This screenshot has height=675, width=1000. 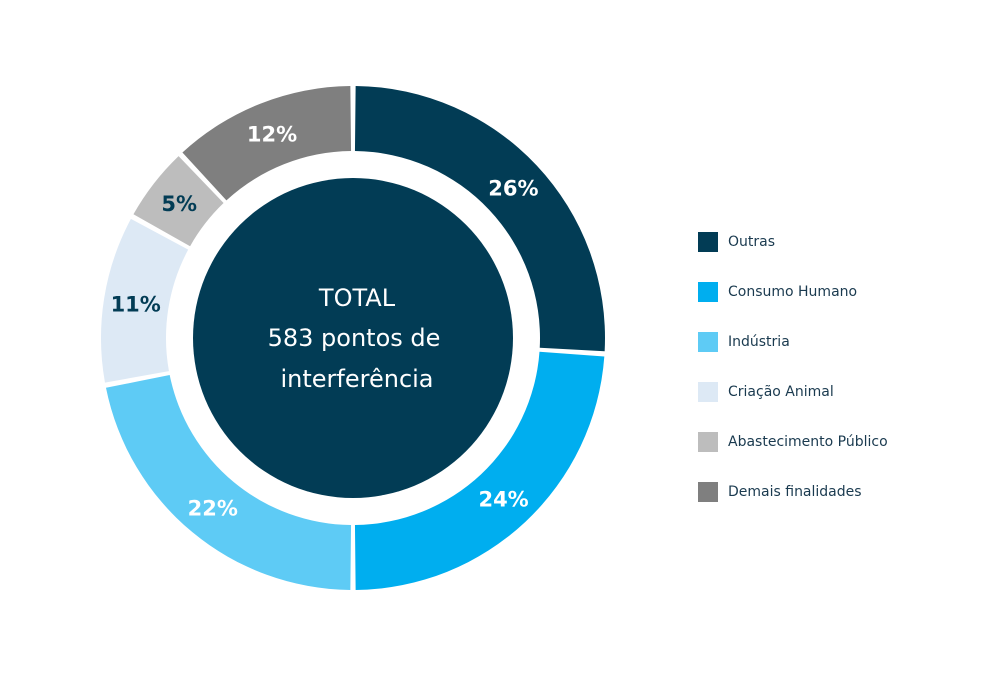 I want to click on legend-label: Consumo Humano, so click(x=793, y=292).